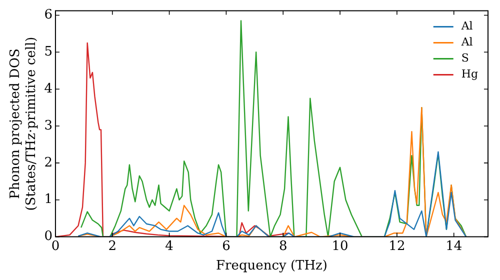 This screenshot has width=500, height=280. I want to click on y-axis-title: Phonon projected DOS (States/THz·primitive cell), so click(23, 123).